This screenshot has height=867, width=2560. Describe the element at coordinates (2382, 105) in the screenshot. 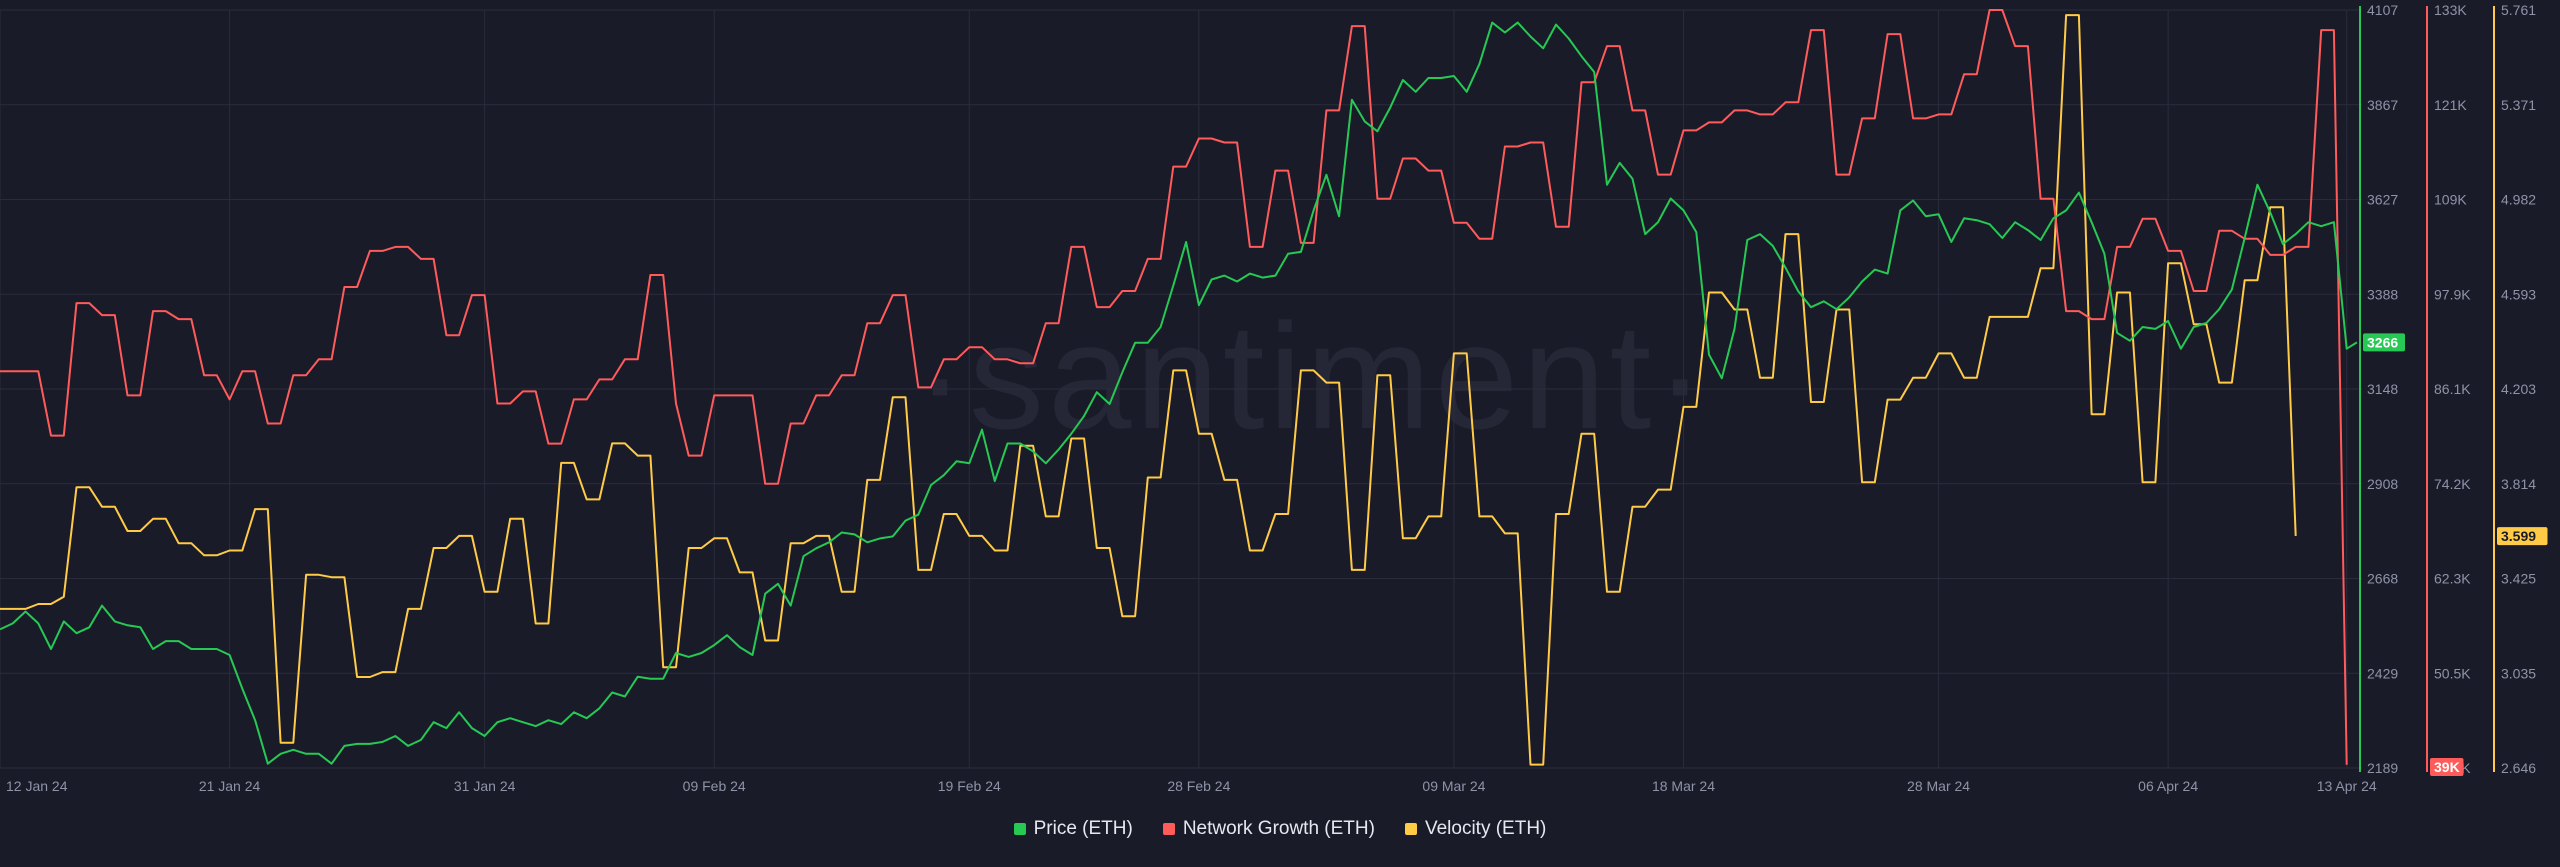

I see `y-tick-label-price: 3867` at that location.